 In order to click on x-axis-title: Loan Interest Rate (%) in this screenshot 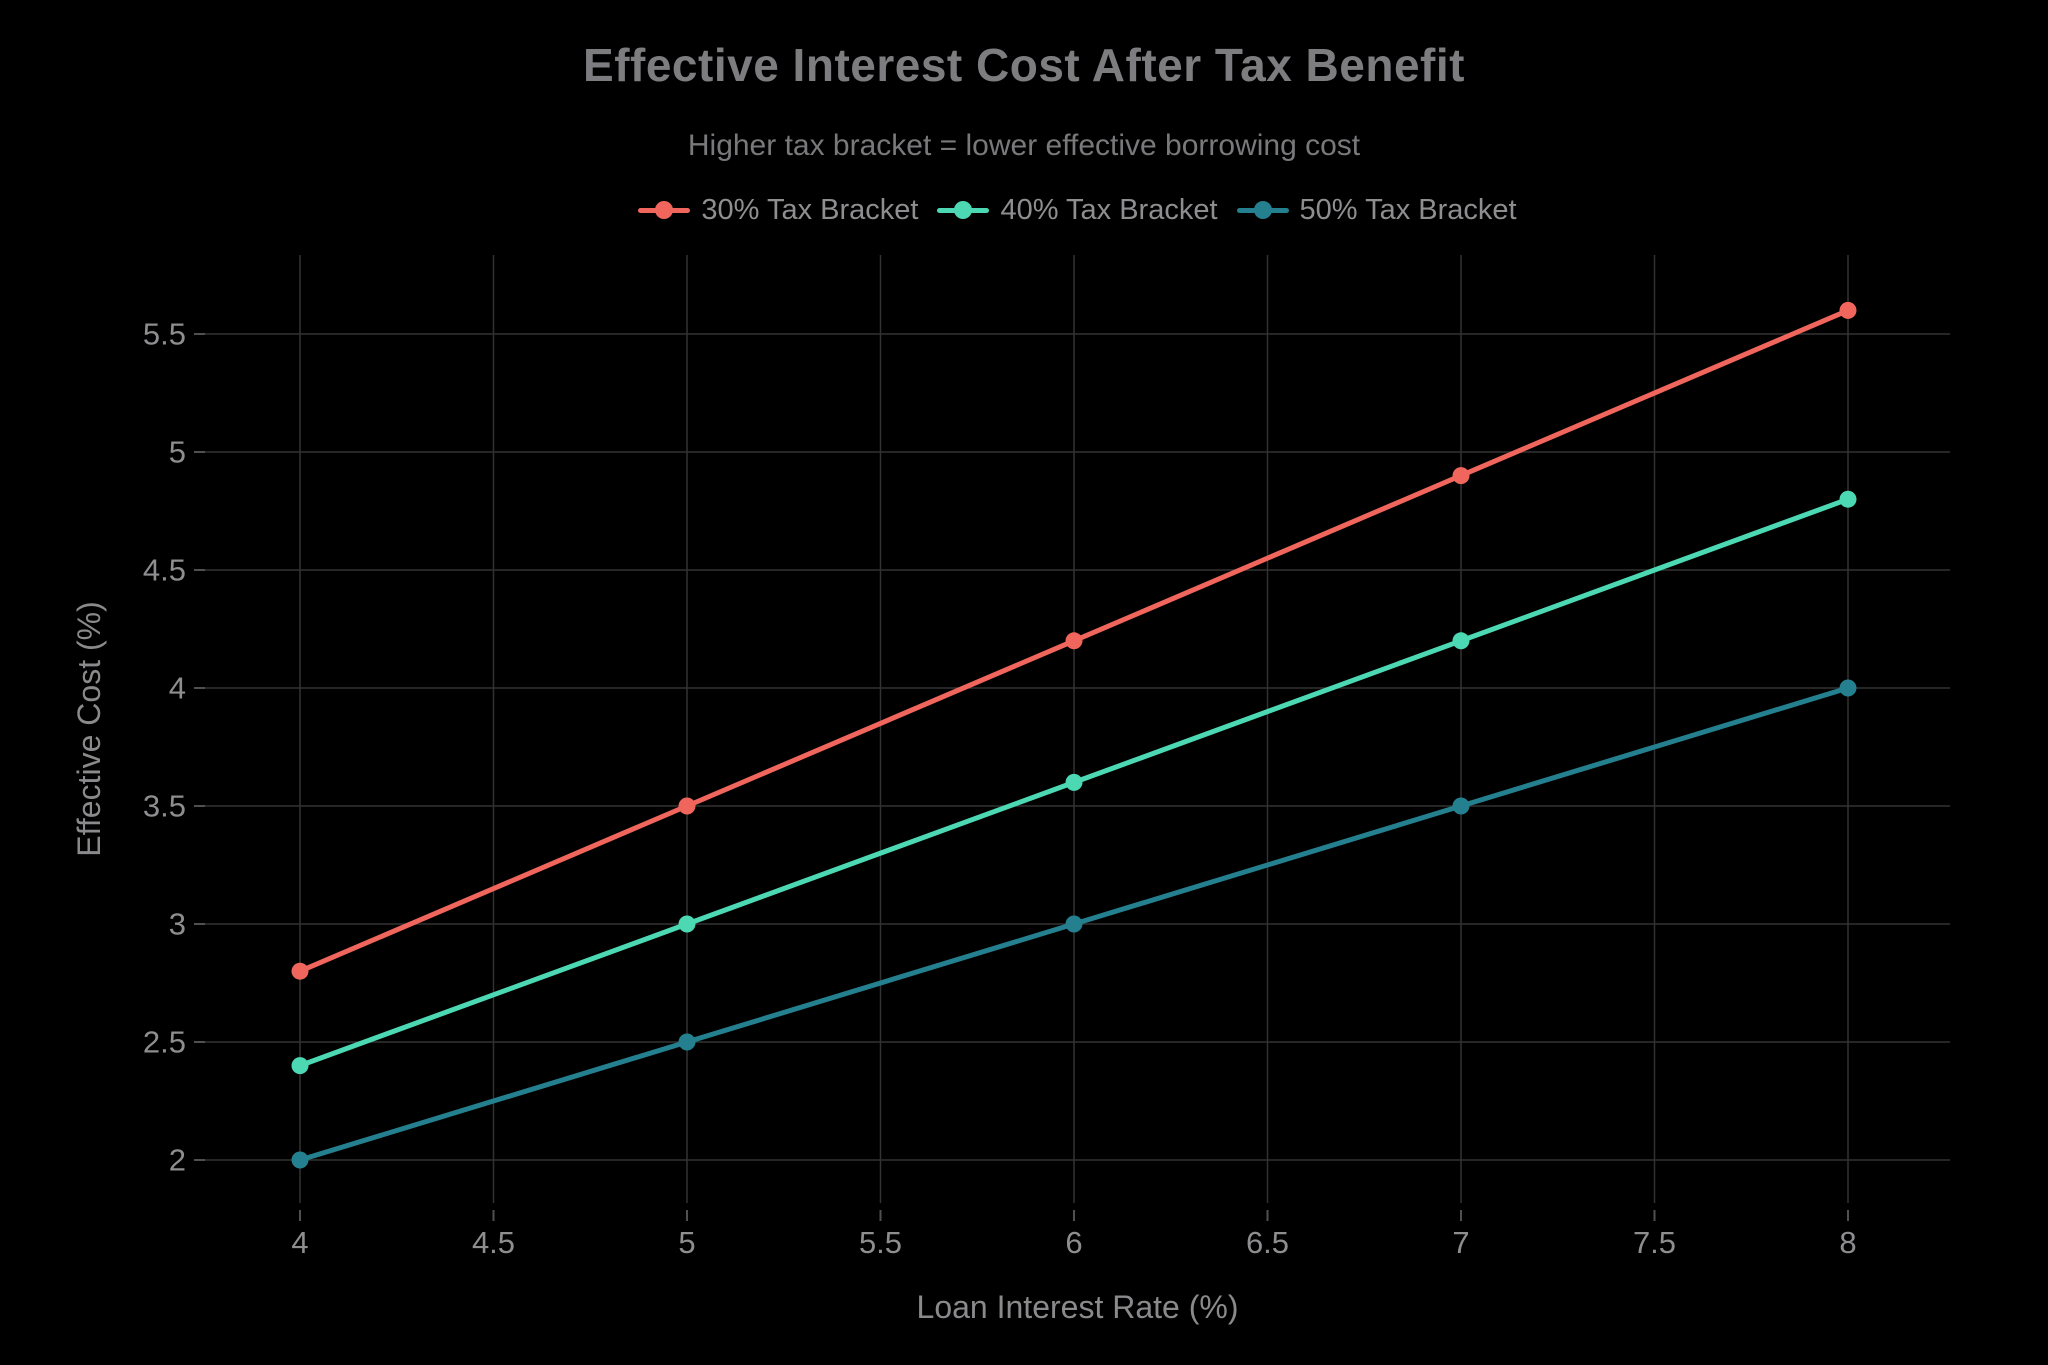, I will do `click(1078, 1307)`.